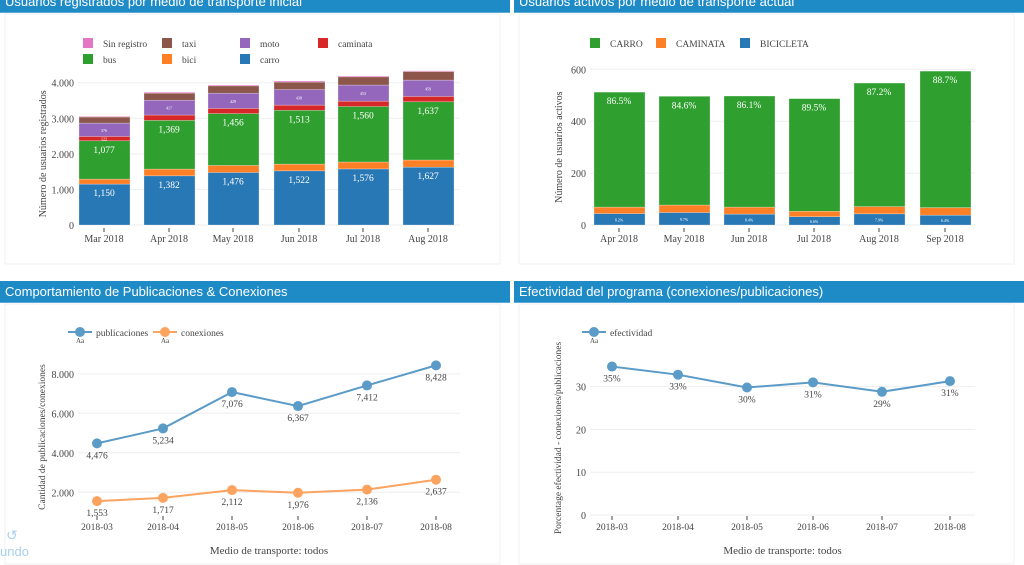 The width and height of the screenshot is (1024, 565). What do you see at coordinates (233, 101) in the screenshot?
I see `bar-label: 429` at bounding box center [233, 101].